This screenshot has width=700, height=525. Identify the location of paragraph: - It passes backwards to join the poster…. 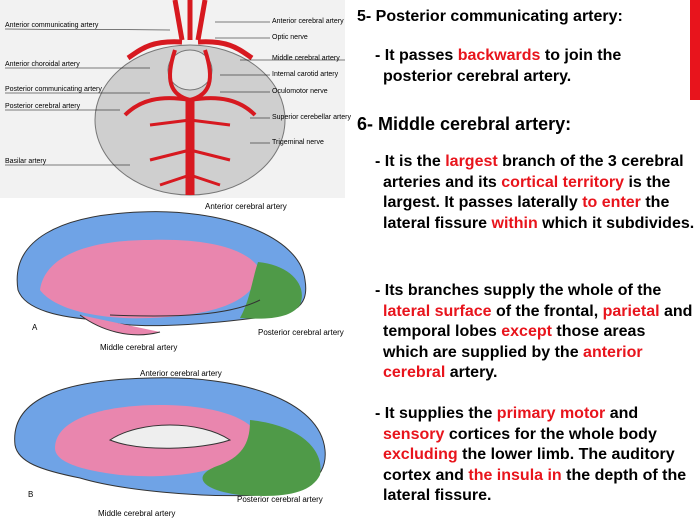
(535, 66).